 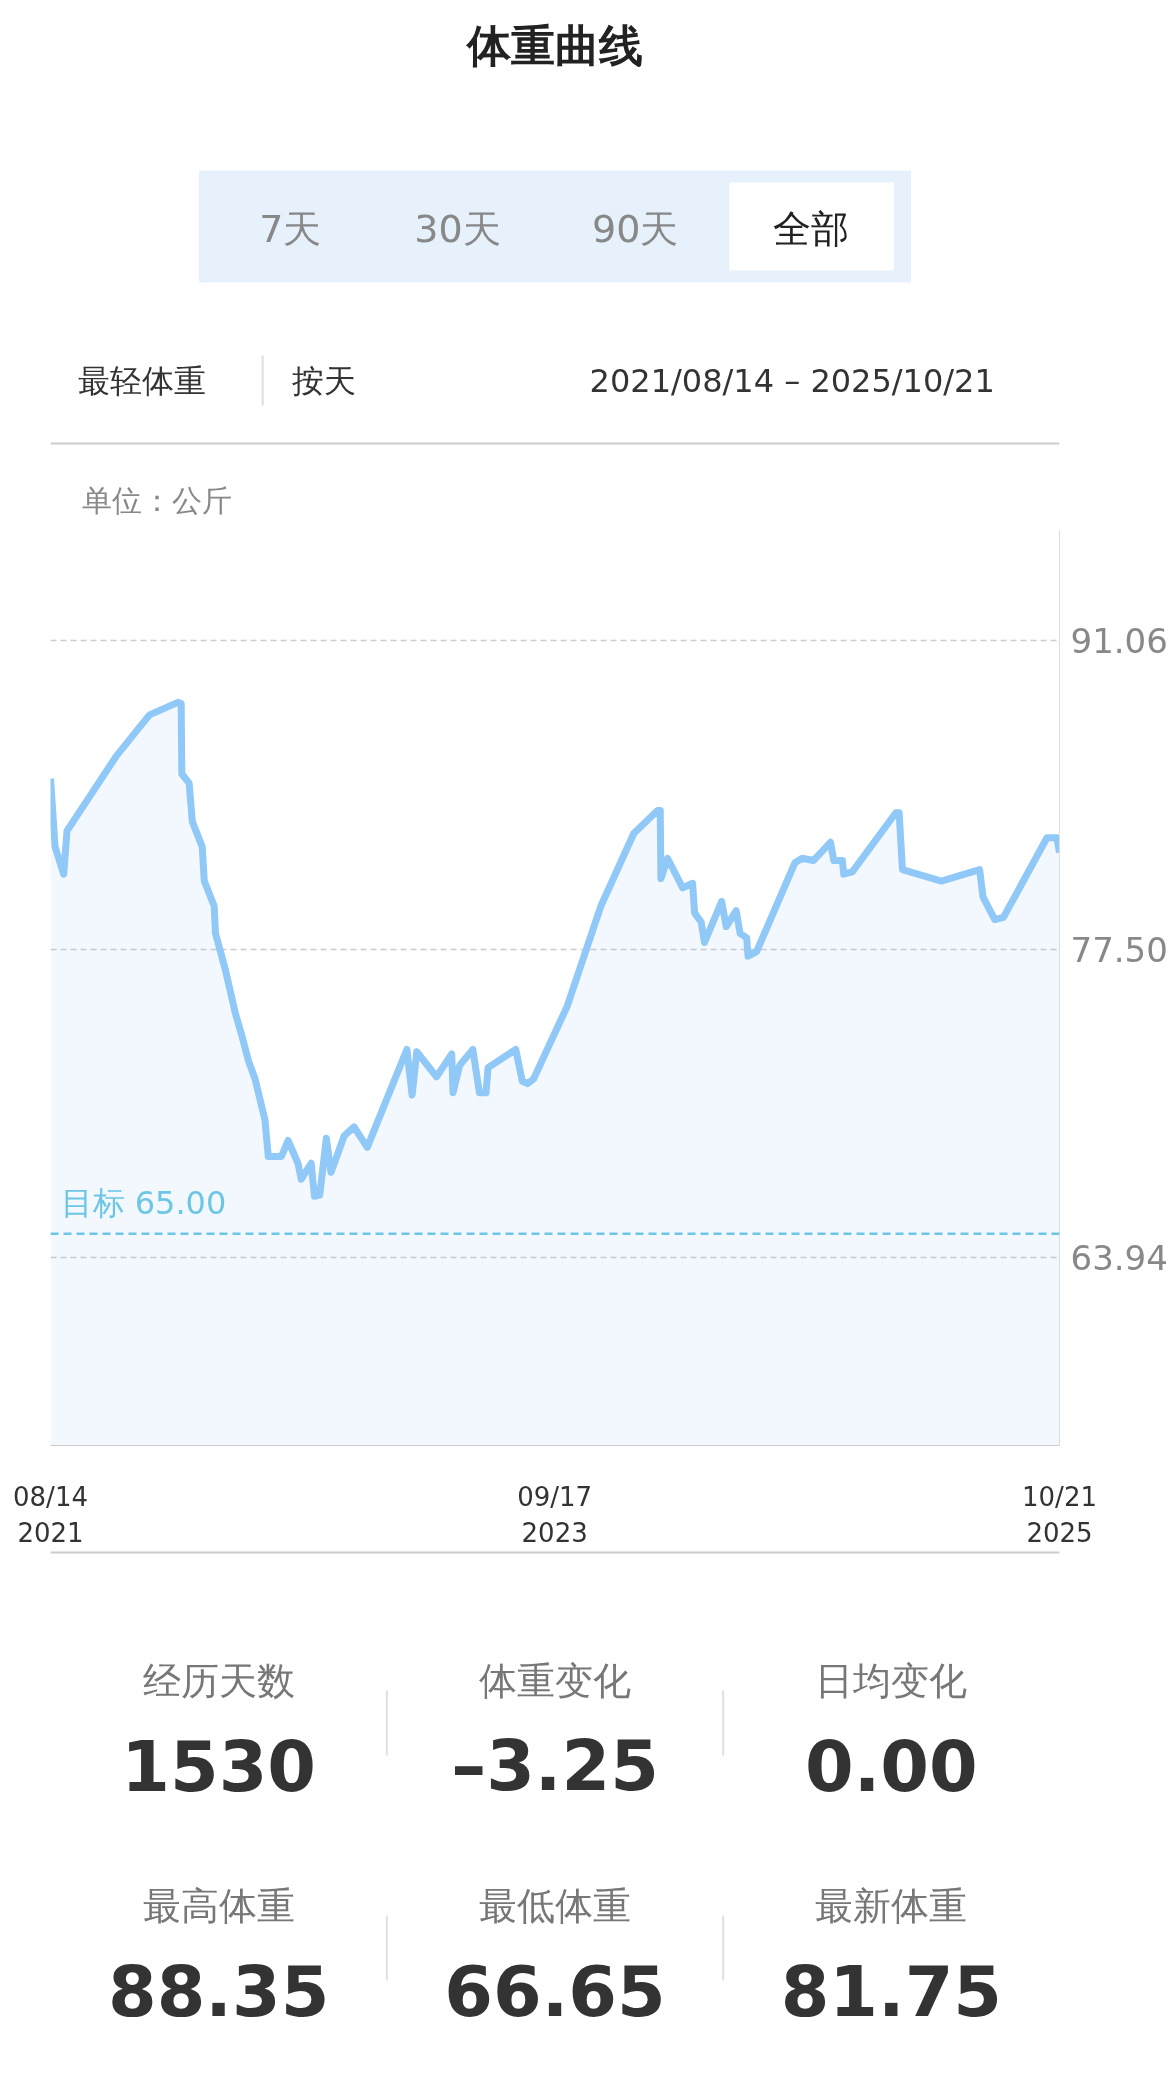 I want to click on text: 最轻体重, so click(x=142, y=380).